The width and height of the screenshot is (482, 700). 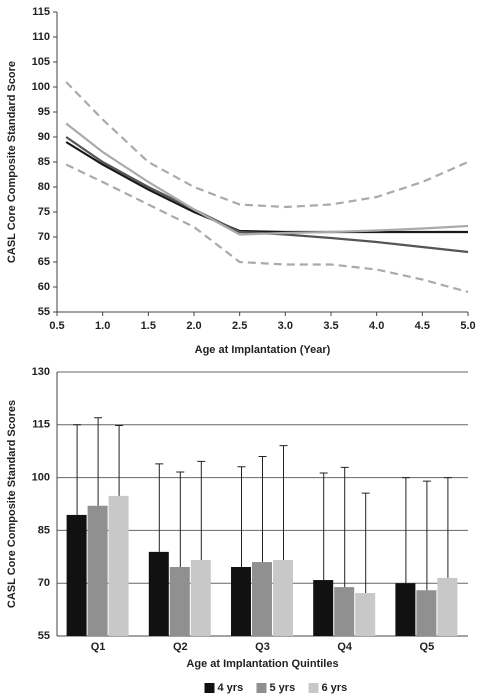 I want to click on x-tick-label: 4.0, so click(x=376, y=326).